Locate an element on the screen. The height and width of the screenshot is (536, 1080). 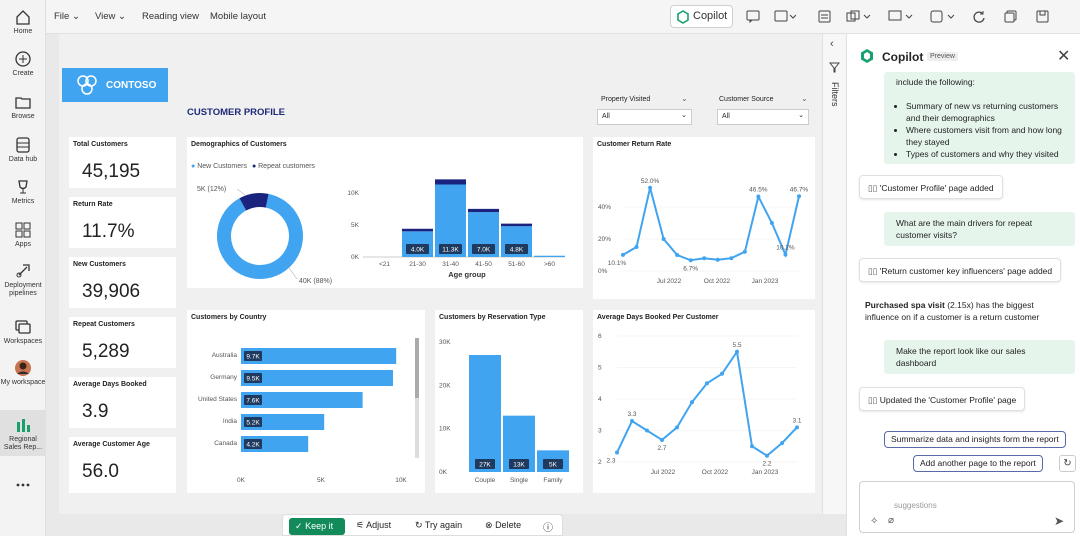
kpi-card: Return Rate 11.7% is located at coordinates (122, 222).